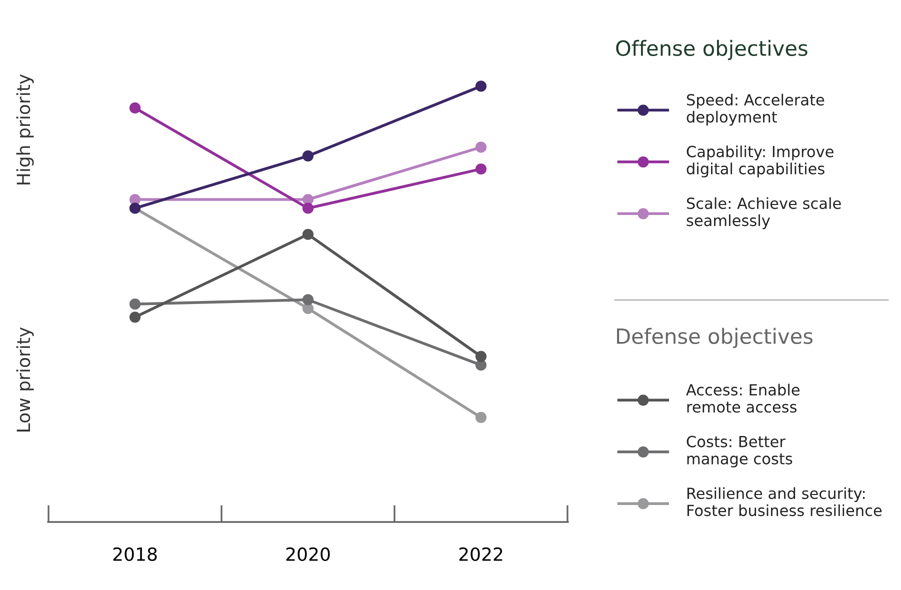 The image size is (901, 590). What do you see at coordinates (743, 398) in the screenshot?
I see `legend-label: Access: Enable remote access` at bounding box center [743, 398].